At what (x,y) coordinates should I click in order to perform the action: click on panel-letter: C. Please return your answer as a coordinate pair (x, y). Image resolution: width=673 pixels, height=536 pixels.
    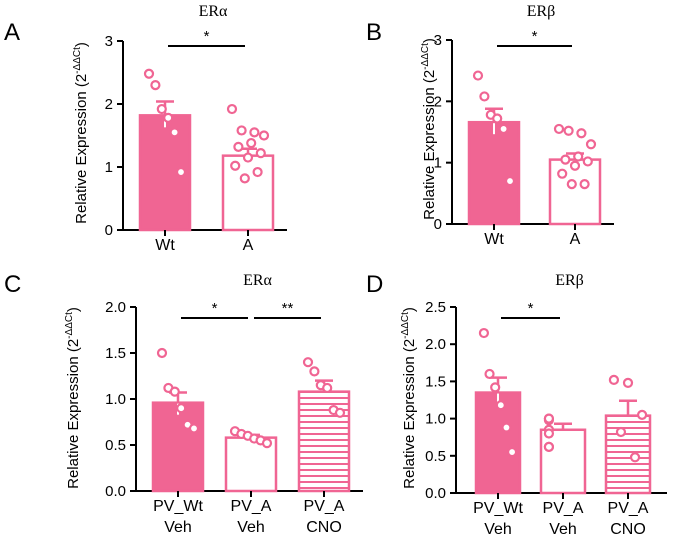
    Looking at the image, I should click on (12, 284).